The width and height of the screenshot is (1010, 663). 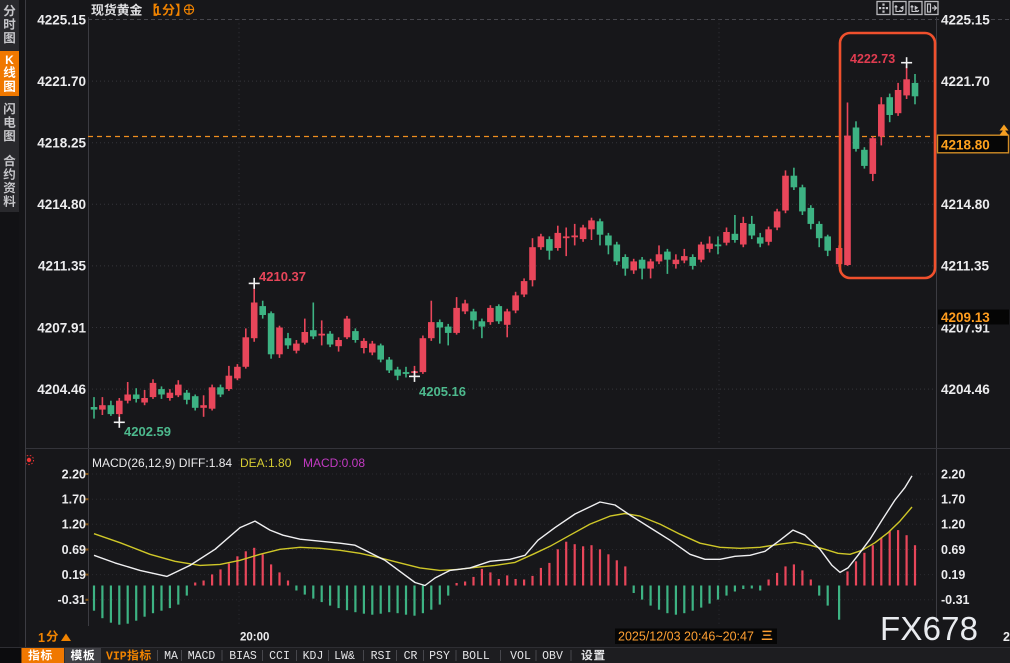 I want to click on svg-text: 2025/12/03 20:46~20:47, so click(x=686, y=637).